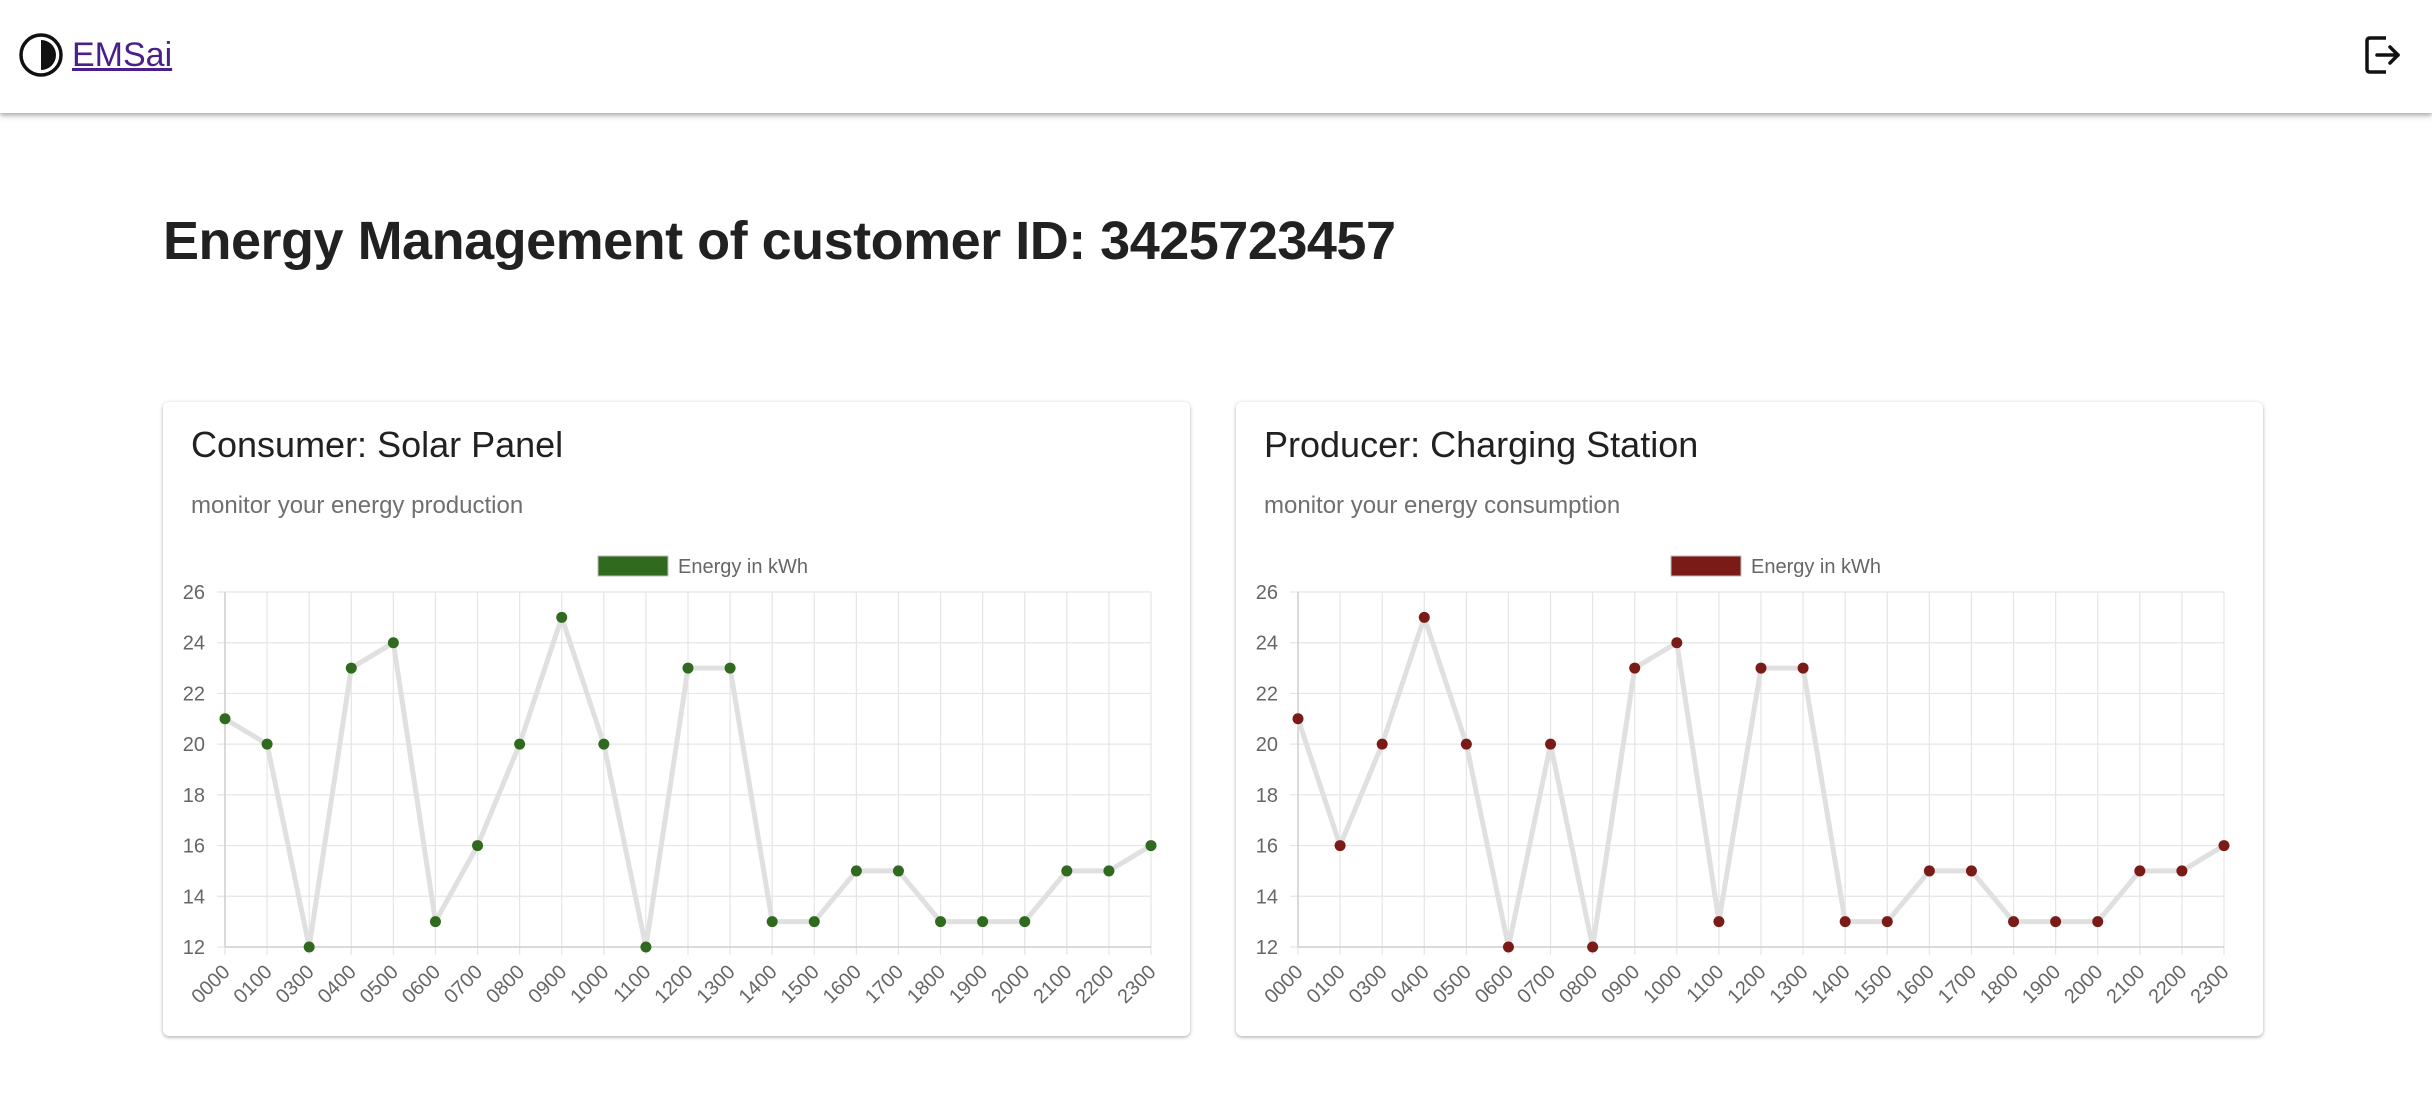 This screenshot has height=1100, width=2432. I want to click on x-tick-label: 1100, so click(1705, 984).